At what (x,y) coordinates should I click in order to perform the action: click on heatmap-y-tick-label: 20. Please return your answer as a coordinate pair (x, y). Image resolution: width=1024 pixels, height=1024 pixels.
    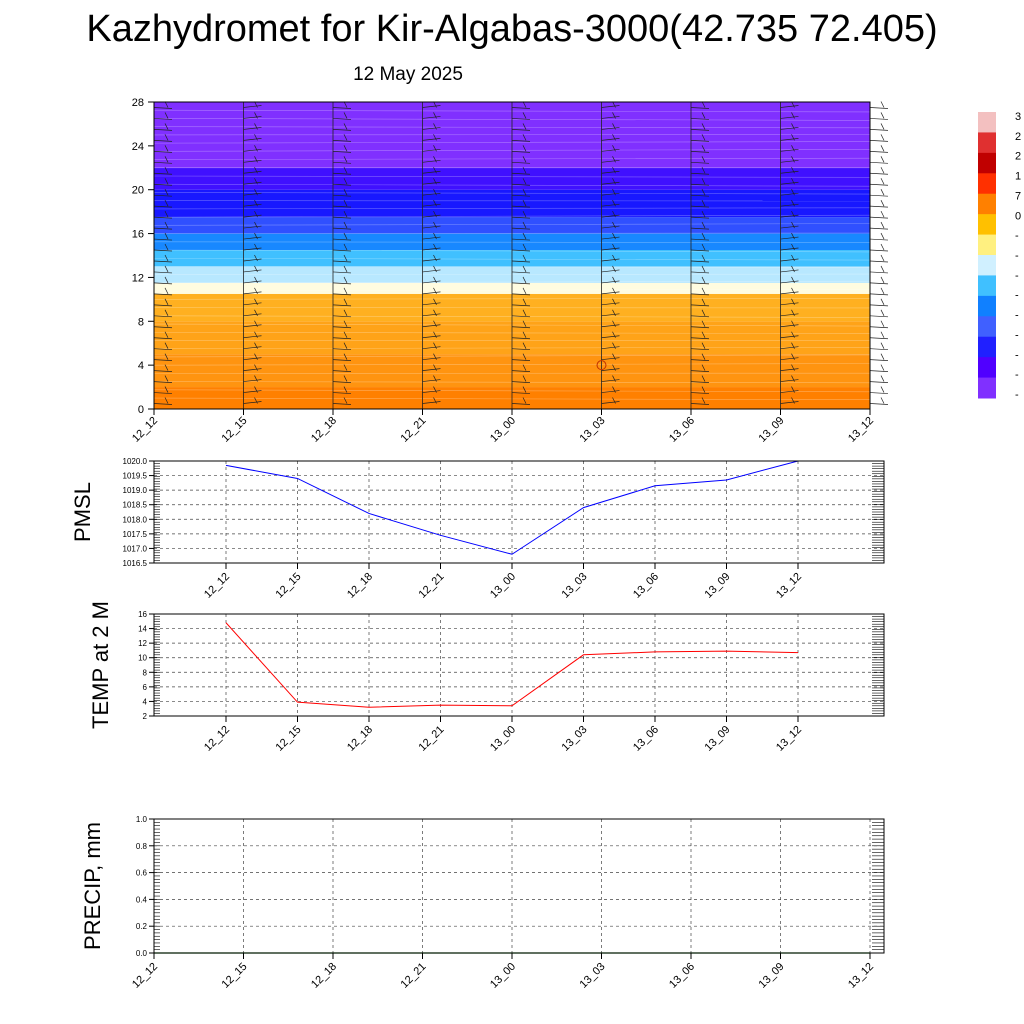
    Looking at the image, I should click on (138, 191).